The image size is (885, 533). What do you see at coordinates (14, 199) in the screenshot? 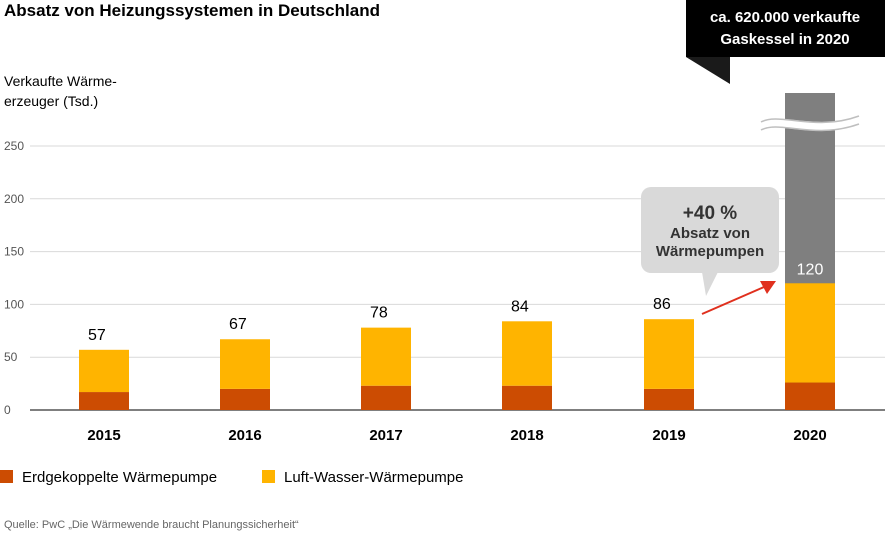
I see `y-tick-label: 200` at bounding box center [14, 199].